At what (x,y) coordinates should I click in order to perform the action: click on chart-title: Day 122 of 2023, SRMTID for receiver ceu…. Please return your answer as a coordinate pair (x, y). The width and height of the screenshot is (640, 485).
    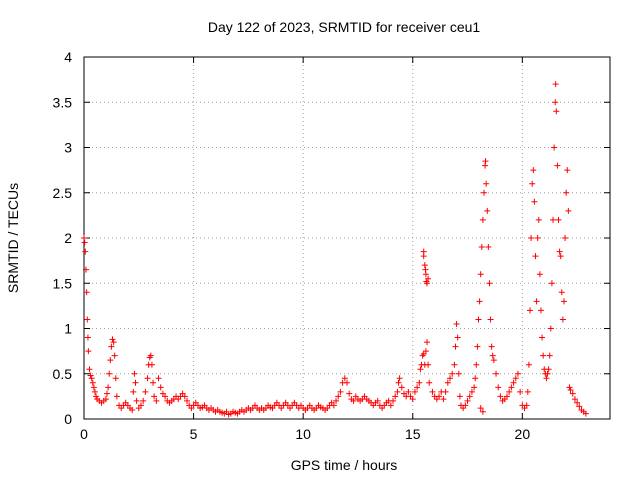
    Looking at the image, I should click on (344, 27).